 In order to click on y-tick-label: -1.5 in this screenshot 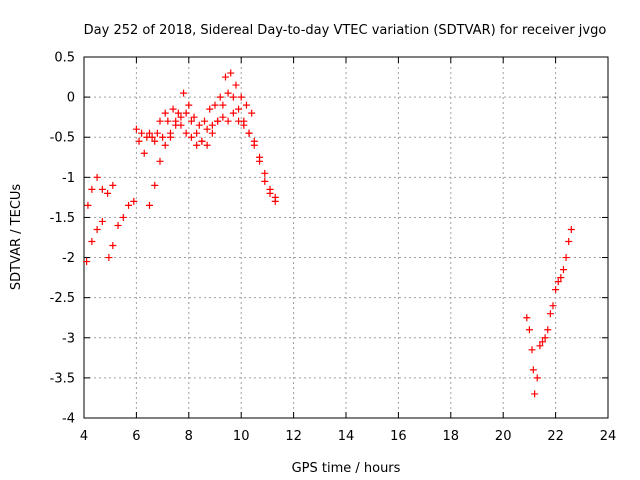, I will do `click(62, 218)`.